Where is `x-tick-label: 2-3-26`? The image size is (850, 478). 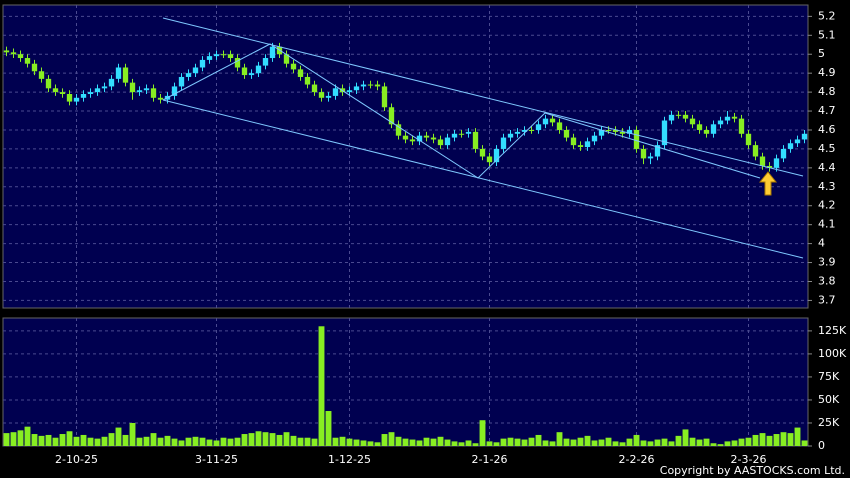 x-tick-label: 2-3-26 is located at coordinates (749, 459).